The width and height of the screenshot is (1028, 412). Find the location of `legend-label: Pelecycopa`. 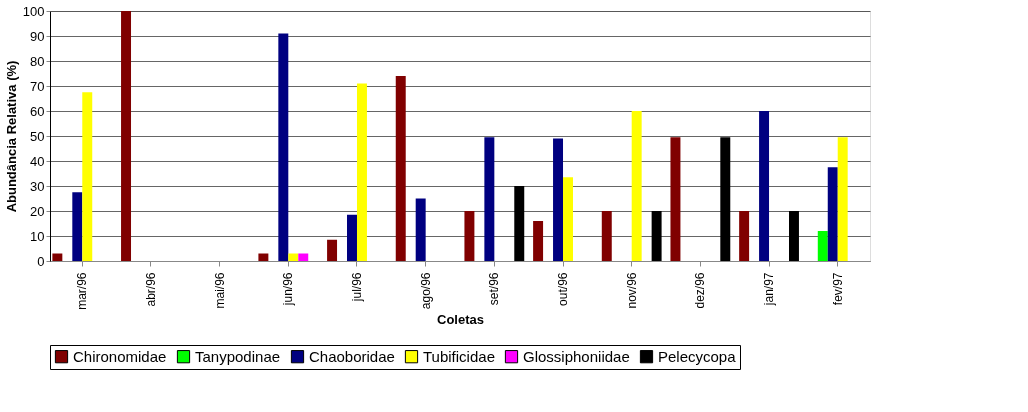

legend-label: Pelecycopa is located at coordinates (697, 356).